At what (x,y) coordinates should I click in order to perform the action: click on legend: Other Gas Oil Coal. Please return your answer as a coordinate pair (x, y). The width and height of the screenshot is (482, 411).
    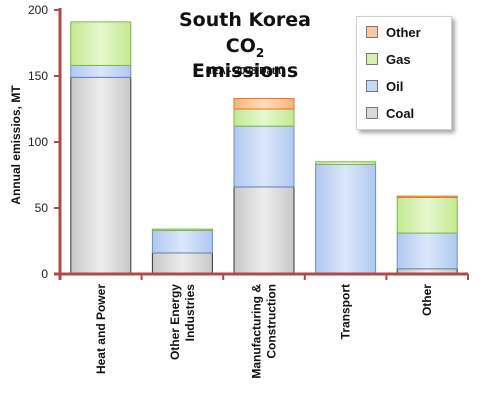
    Looking at the image, I should click on (404, 73).